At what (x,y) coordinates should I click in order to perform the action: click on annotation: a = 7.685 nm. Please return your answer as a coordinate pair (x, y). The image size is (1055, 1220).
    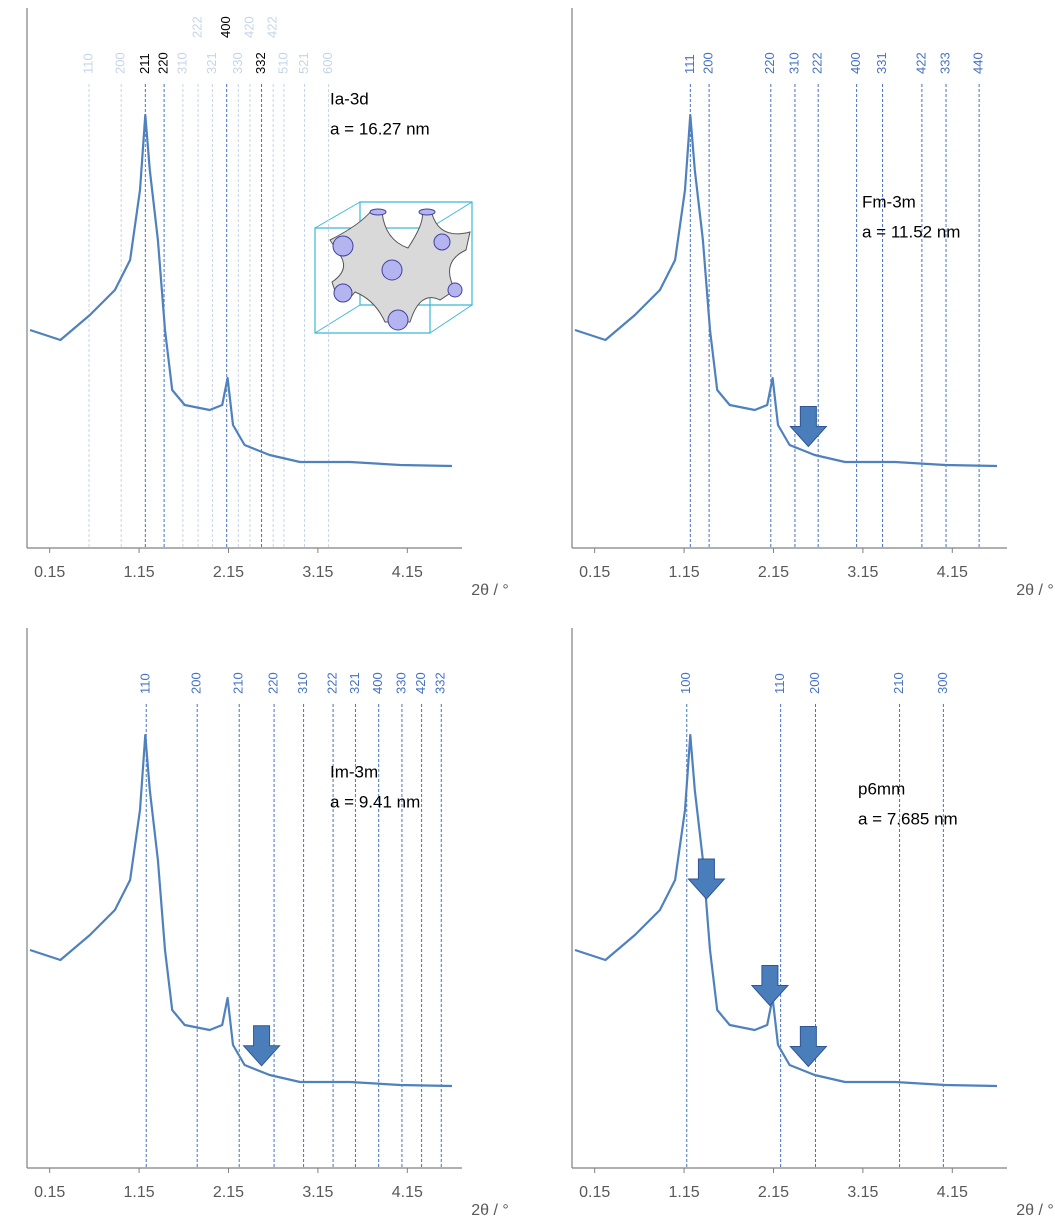
    Looking at the image, I should click on (908, 818).